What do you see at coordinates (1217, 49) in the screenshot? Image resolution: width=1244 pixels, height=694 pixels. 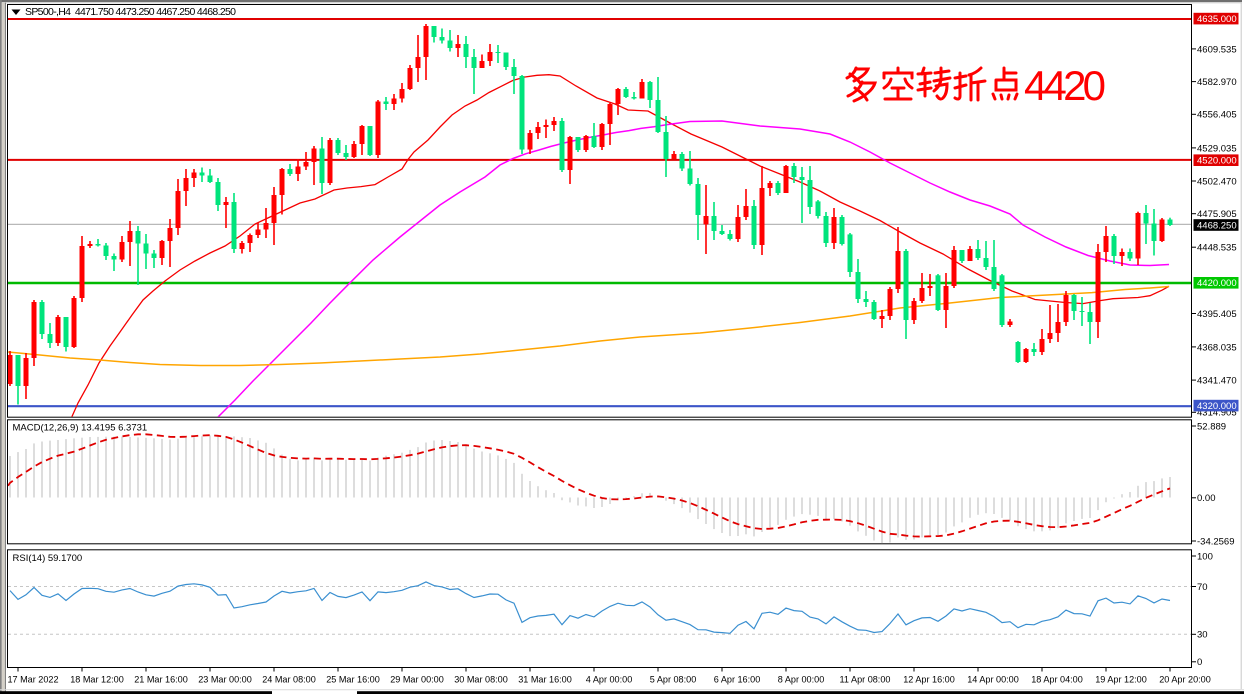 I see `svg-text: 4609.535` at bounding box center [1217, 49].